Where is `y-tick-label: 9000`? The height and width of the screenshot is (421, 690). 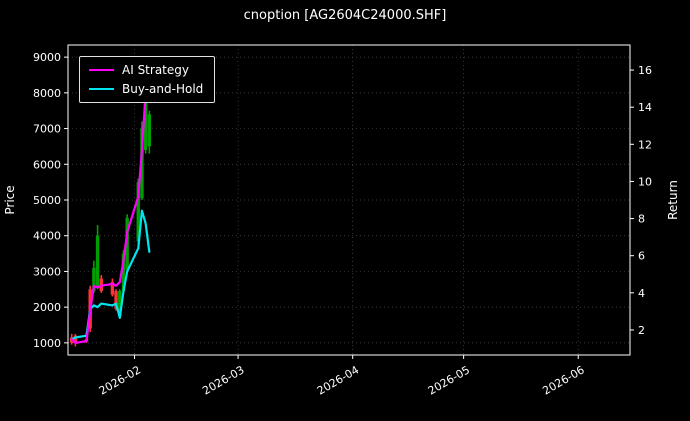
y-tick-label: 9000 is located at coordinates (47, 57).